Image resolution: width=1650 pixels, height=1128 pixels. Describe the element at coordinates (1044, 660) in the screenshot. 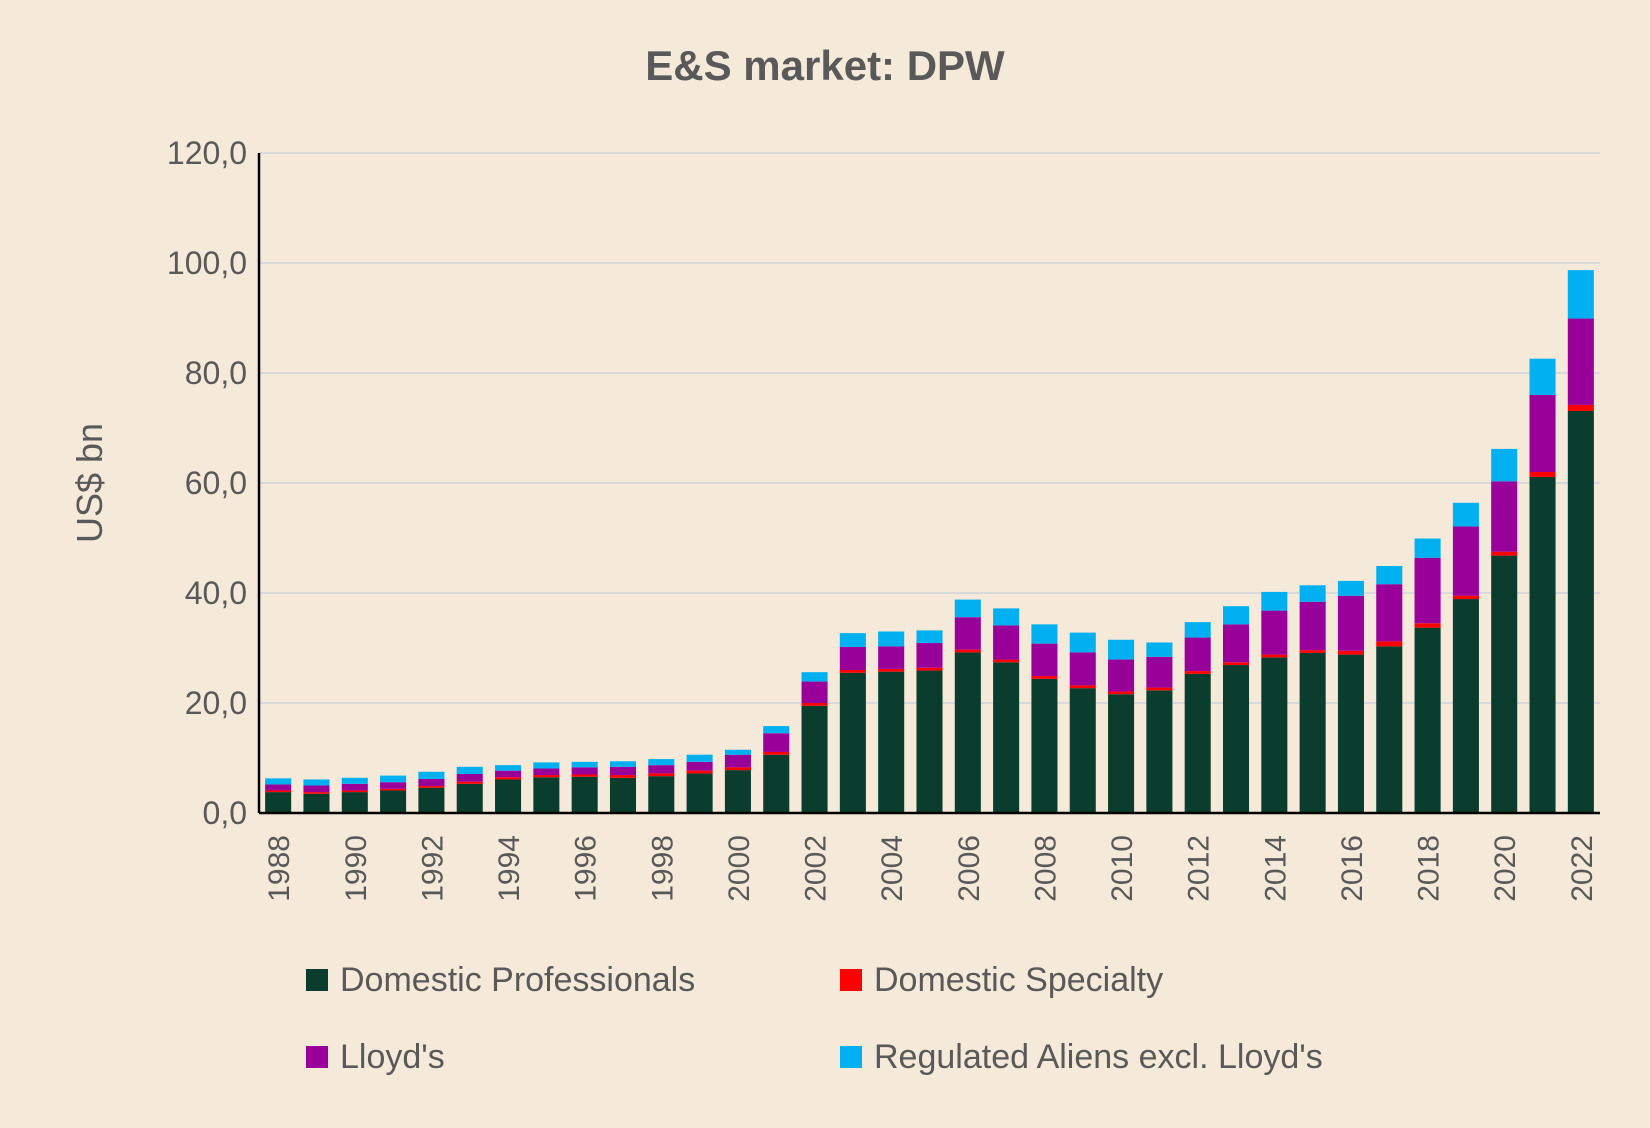

I see `bar-lloyd-s-2008` at that location.